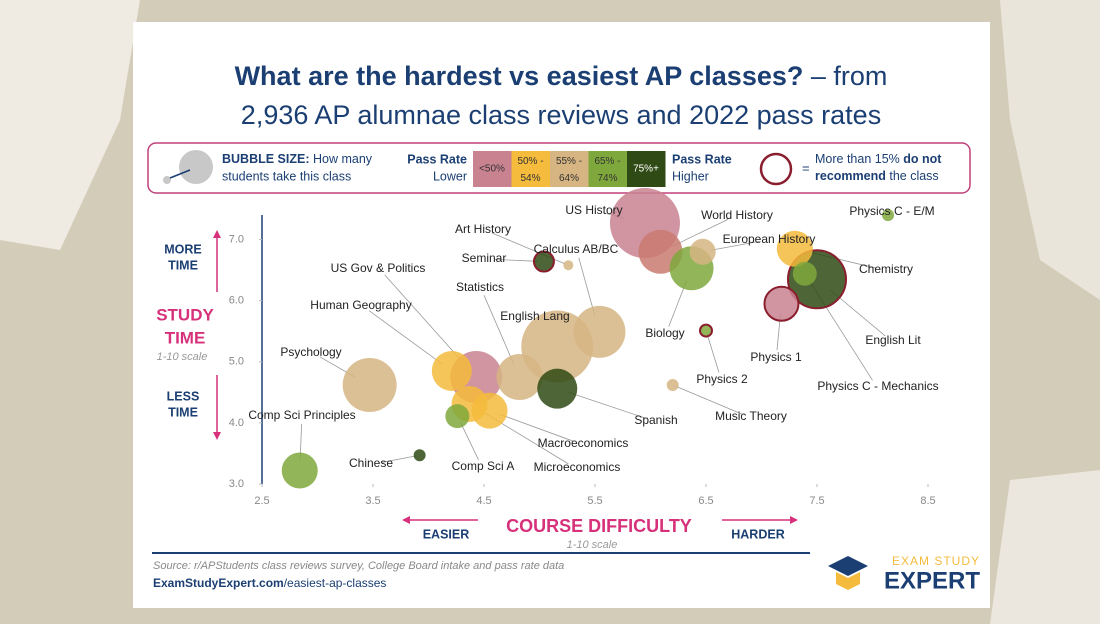  Describe the element at coordinates (922, 159) in the screenshot. I see `legend-flag-bold: do not` at that location.